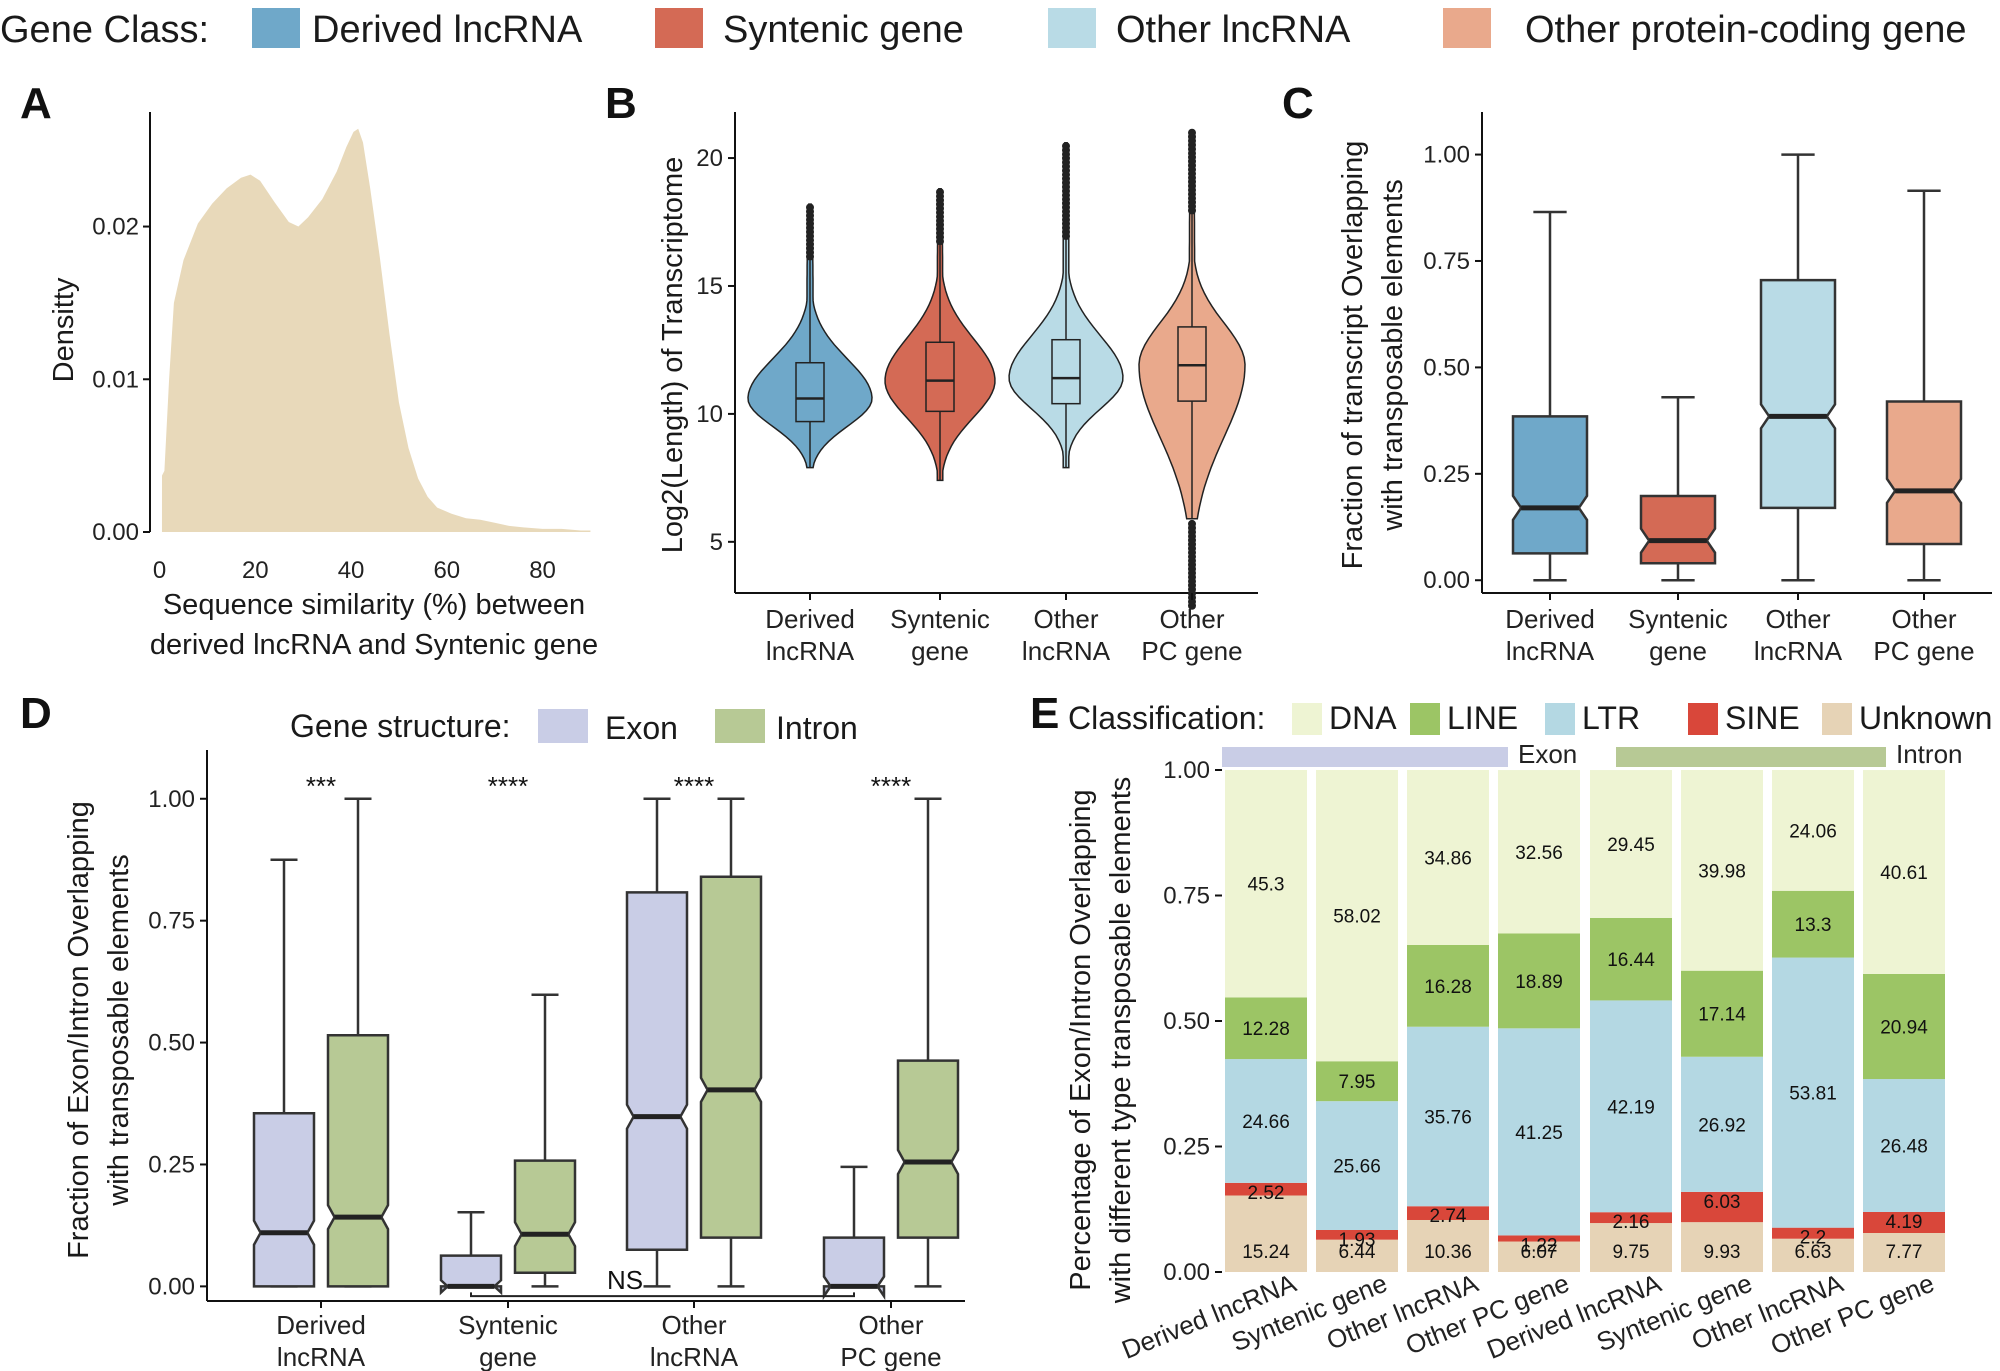  What do you see at coordinates (679, 28) in the screenshot?
I see `legend-swatch-syntenic-gene` at bounding box center [679, 28].